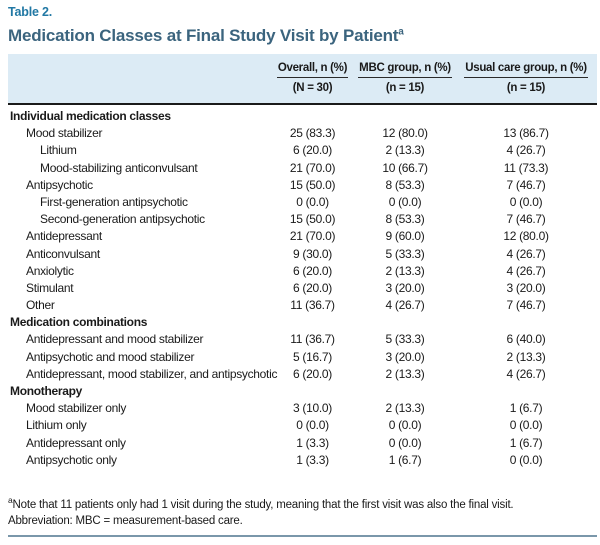 Image resolution: width=600 pixels, height=545 pixels. Describe the element at coordinates (302, 535) in the screenshot. I see `bottom-rule` at that location.